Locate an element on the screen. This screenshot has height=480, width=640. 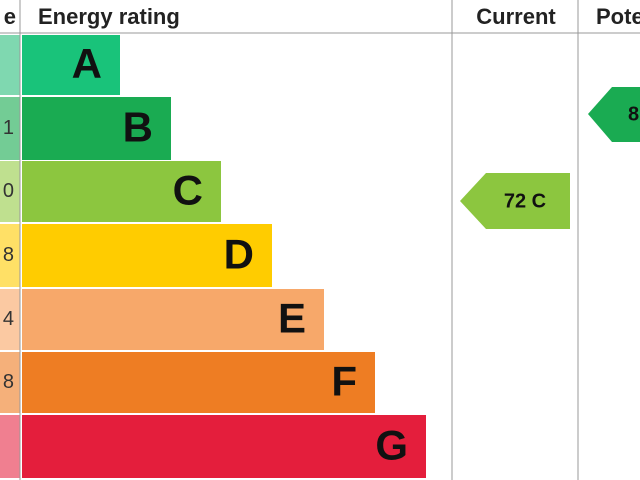
header-score: e is located at coordinates (10, 16).